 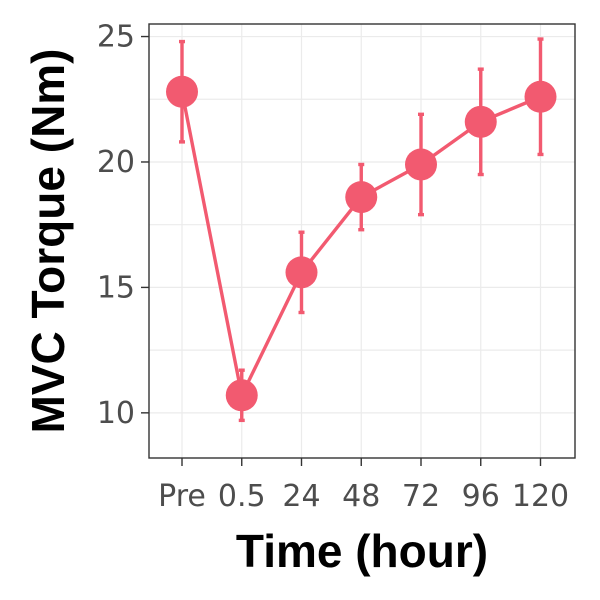 I want to click on y-tick-label: 10, so click(x=116, y=413).